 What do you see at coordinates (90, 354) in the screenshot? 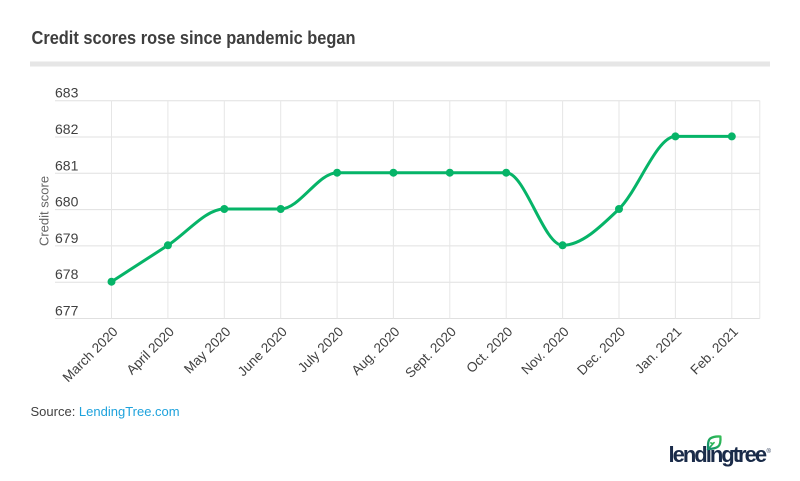
I see `svg-text: March 2020` at bounding box center [90, 354].